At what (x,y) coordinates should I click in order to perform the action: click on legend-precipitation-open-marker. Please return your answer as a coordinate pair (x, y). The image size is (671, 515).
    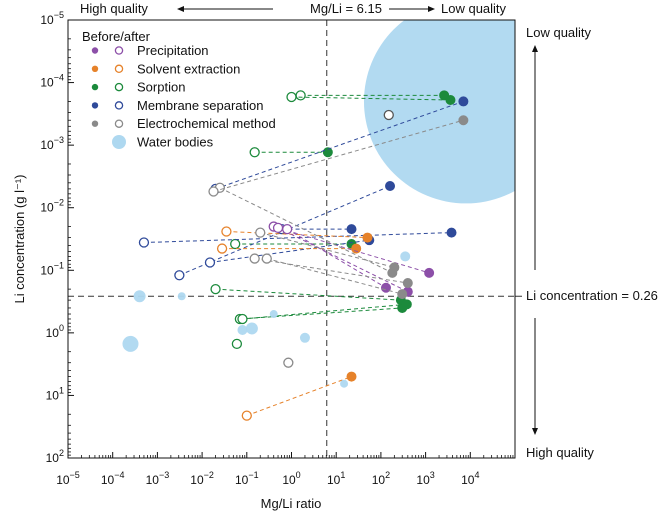
    Looking at the image, I should click on (119, 50).